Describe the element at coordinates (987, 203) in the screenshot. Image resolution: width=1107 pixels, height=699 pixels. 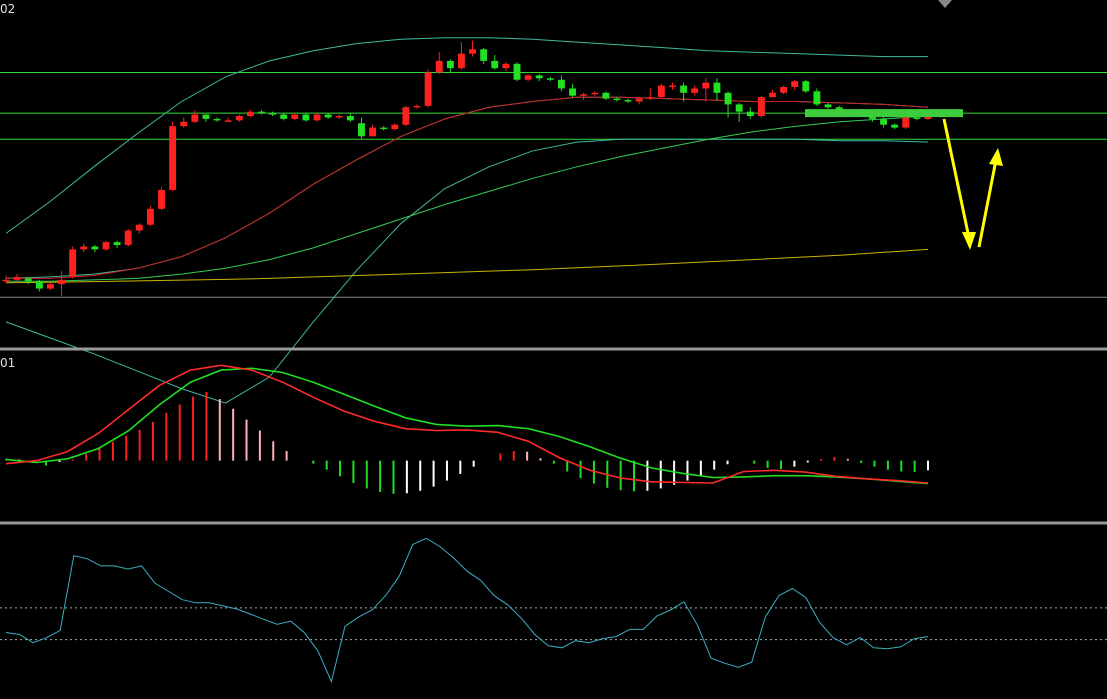
I see `forecast-up-arrow` at that location.